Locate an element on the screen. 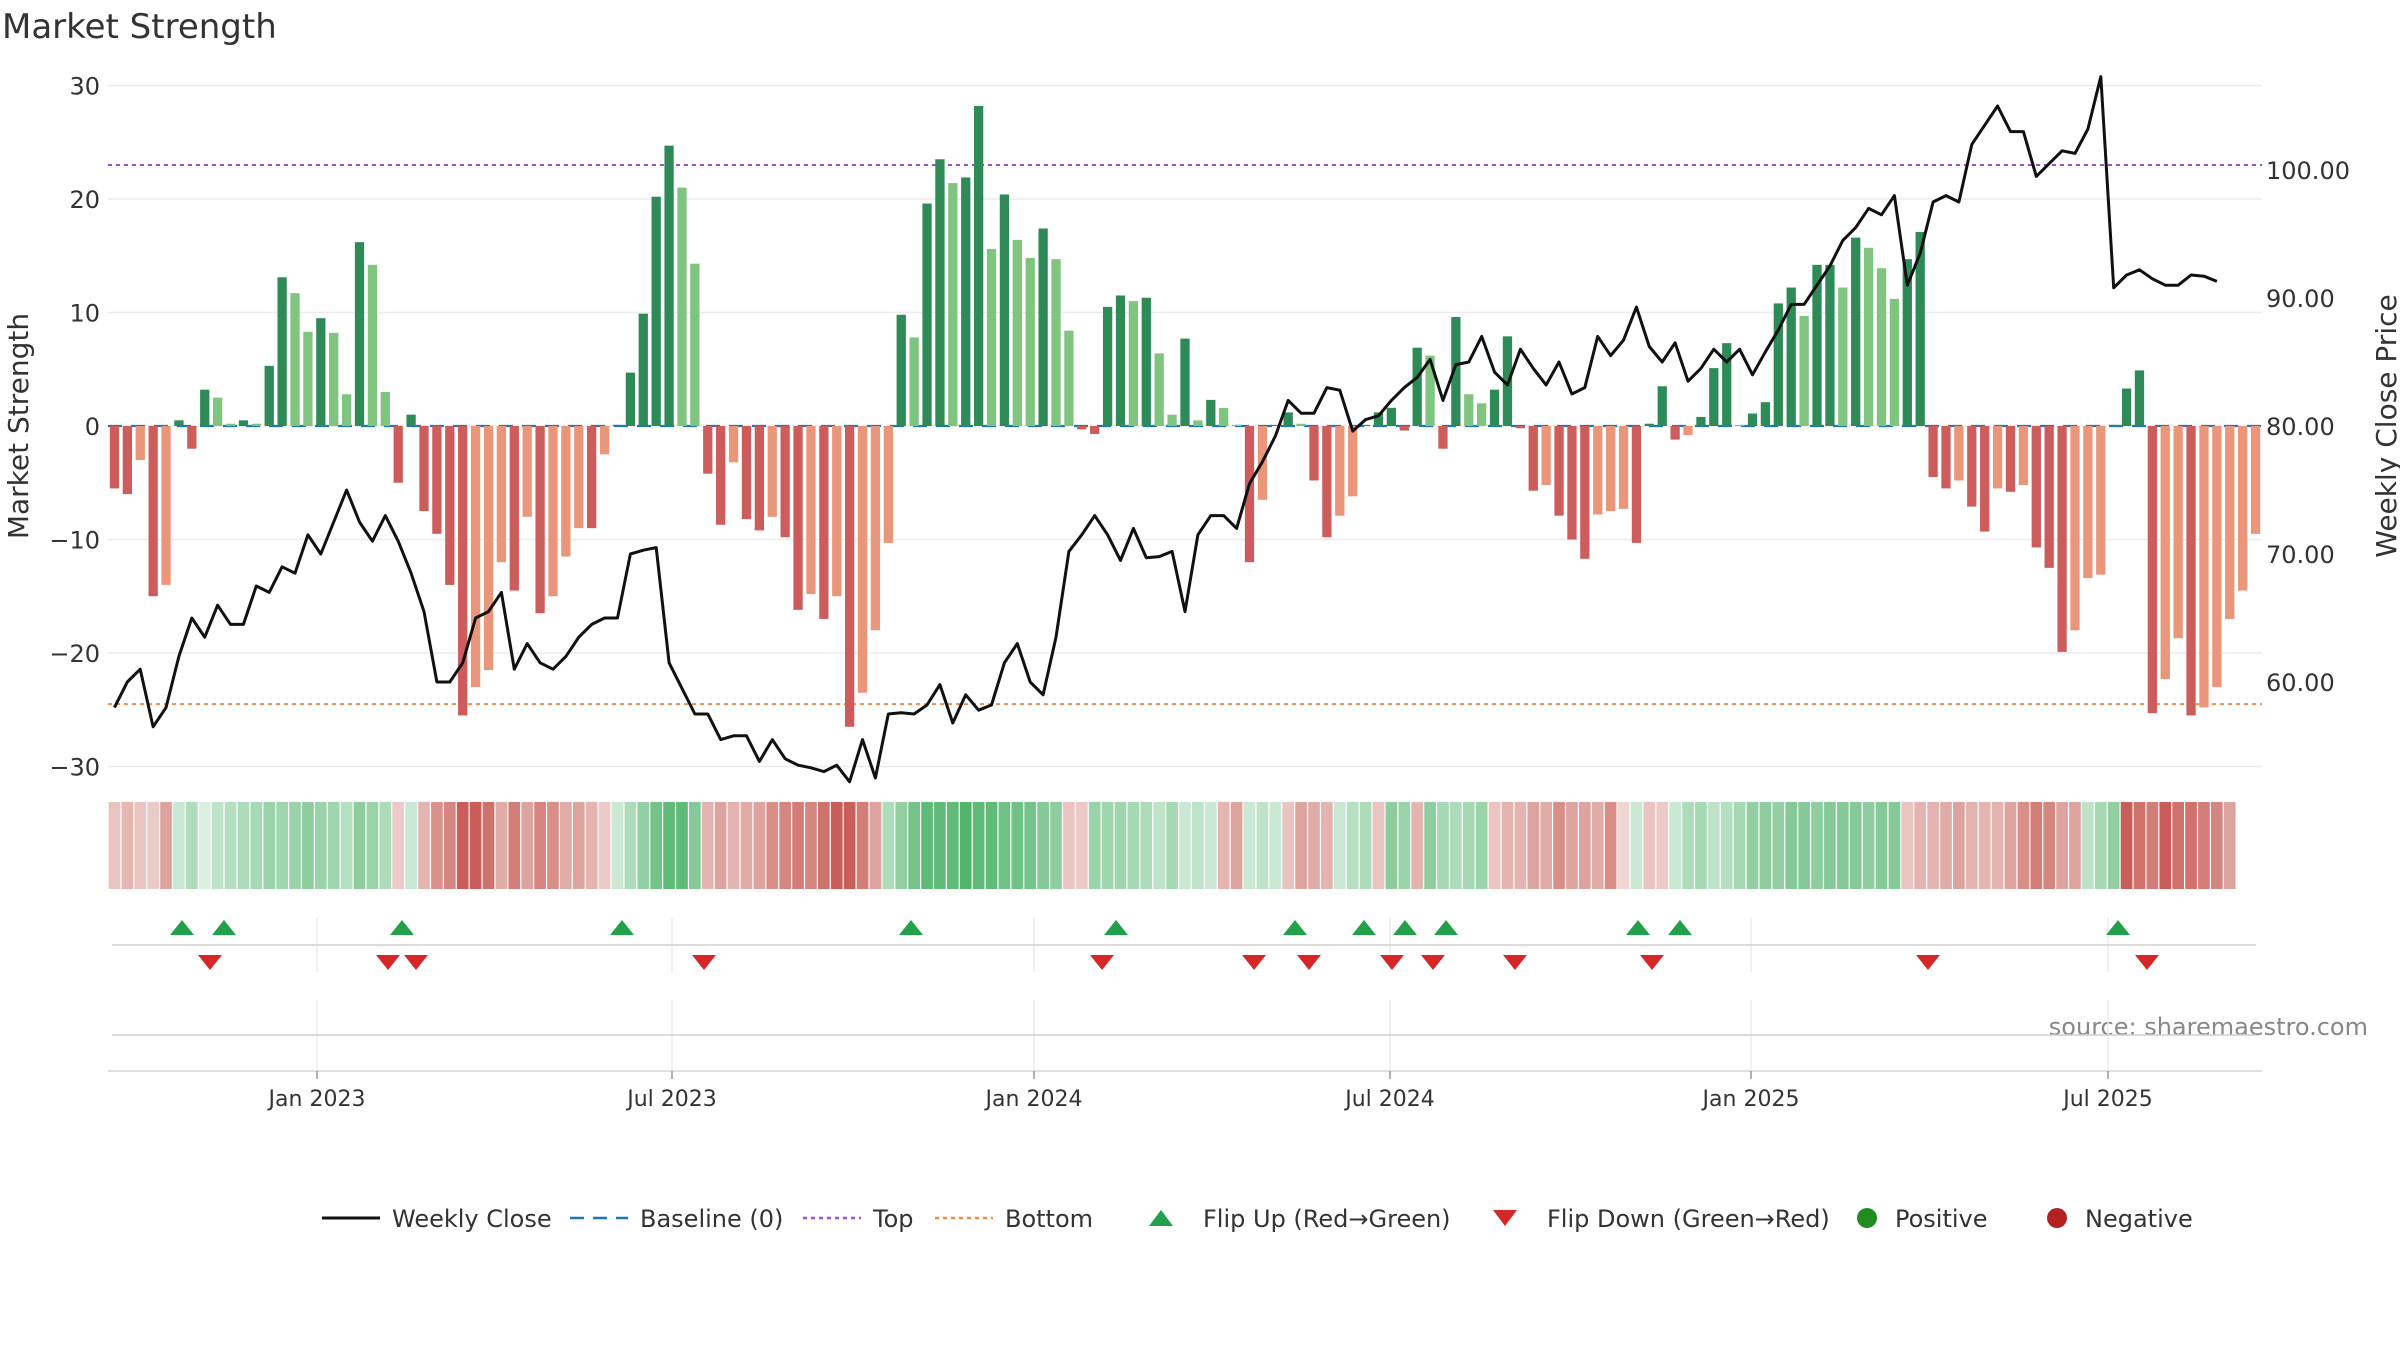  y-axis-left-label: Market Strength is located at coordinates (18, 426).